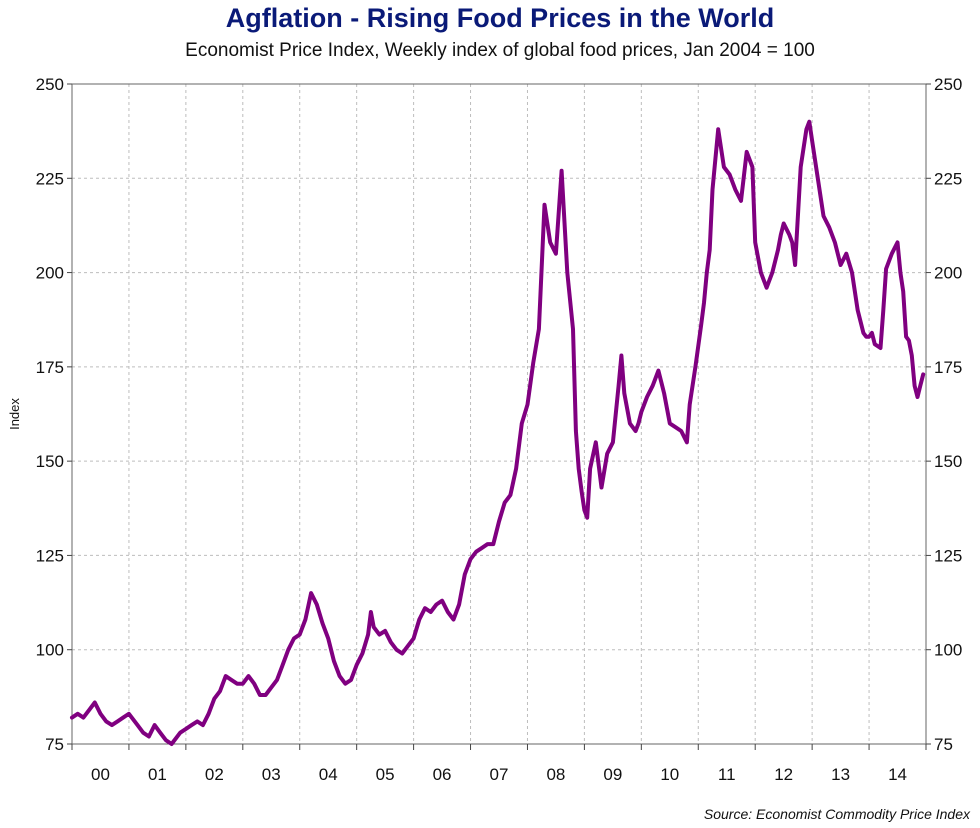 The width and height of the screenshot is (980, 828). Describe the element at coordinates (271, 774) in the screenshot. I see `x-tick-label: 03` at that location.